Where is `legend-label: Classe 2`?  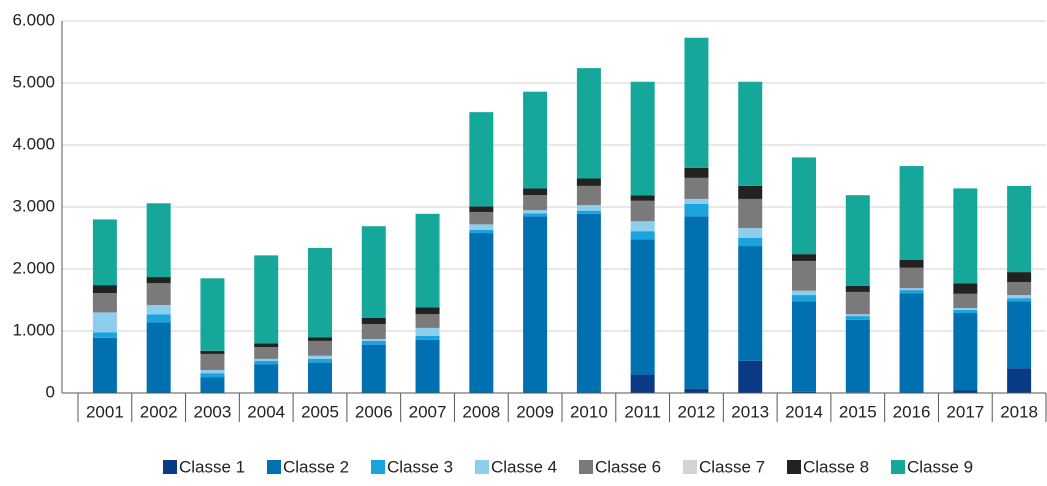 legend-label: Classe 2 is located at coordinates (316, 466).